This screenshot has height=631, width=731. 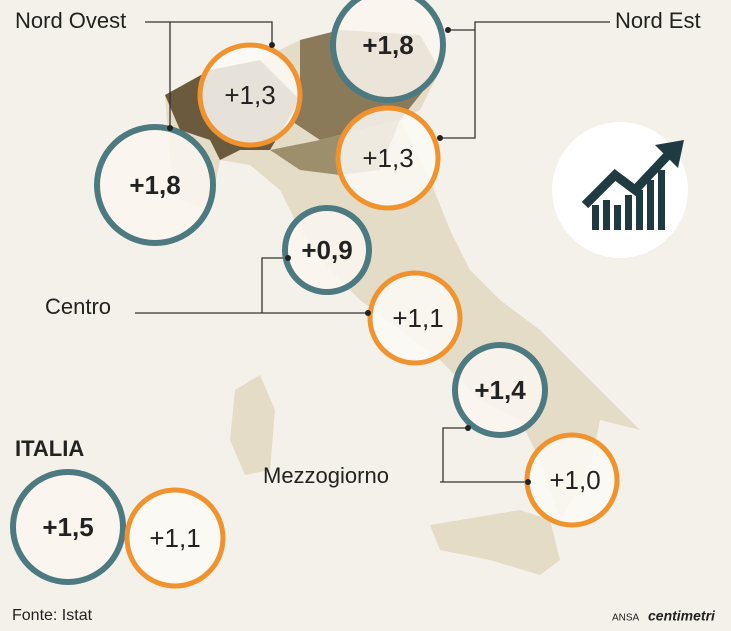 I want to click on source: Fonte: Istat, so click(x=52, y=615).